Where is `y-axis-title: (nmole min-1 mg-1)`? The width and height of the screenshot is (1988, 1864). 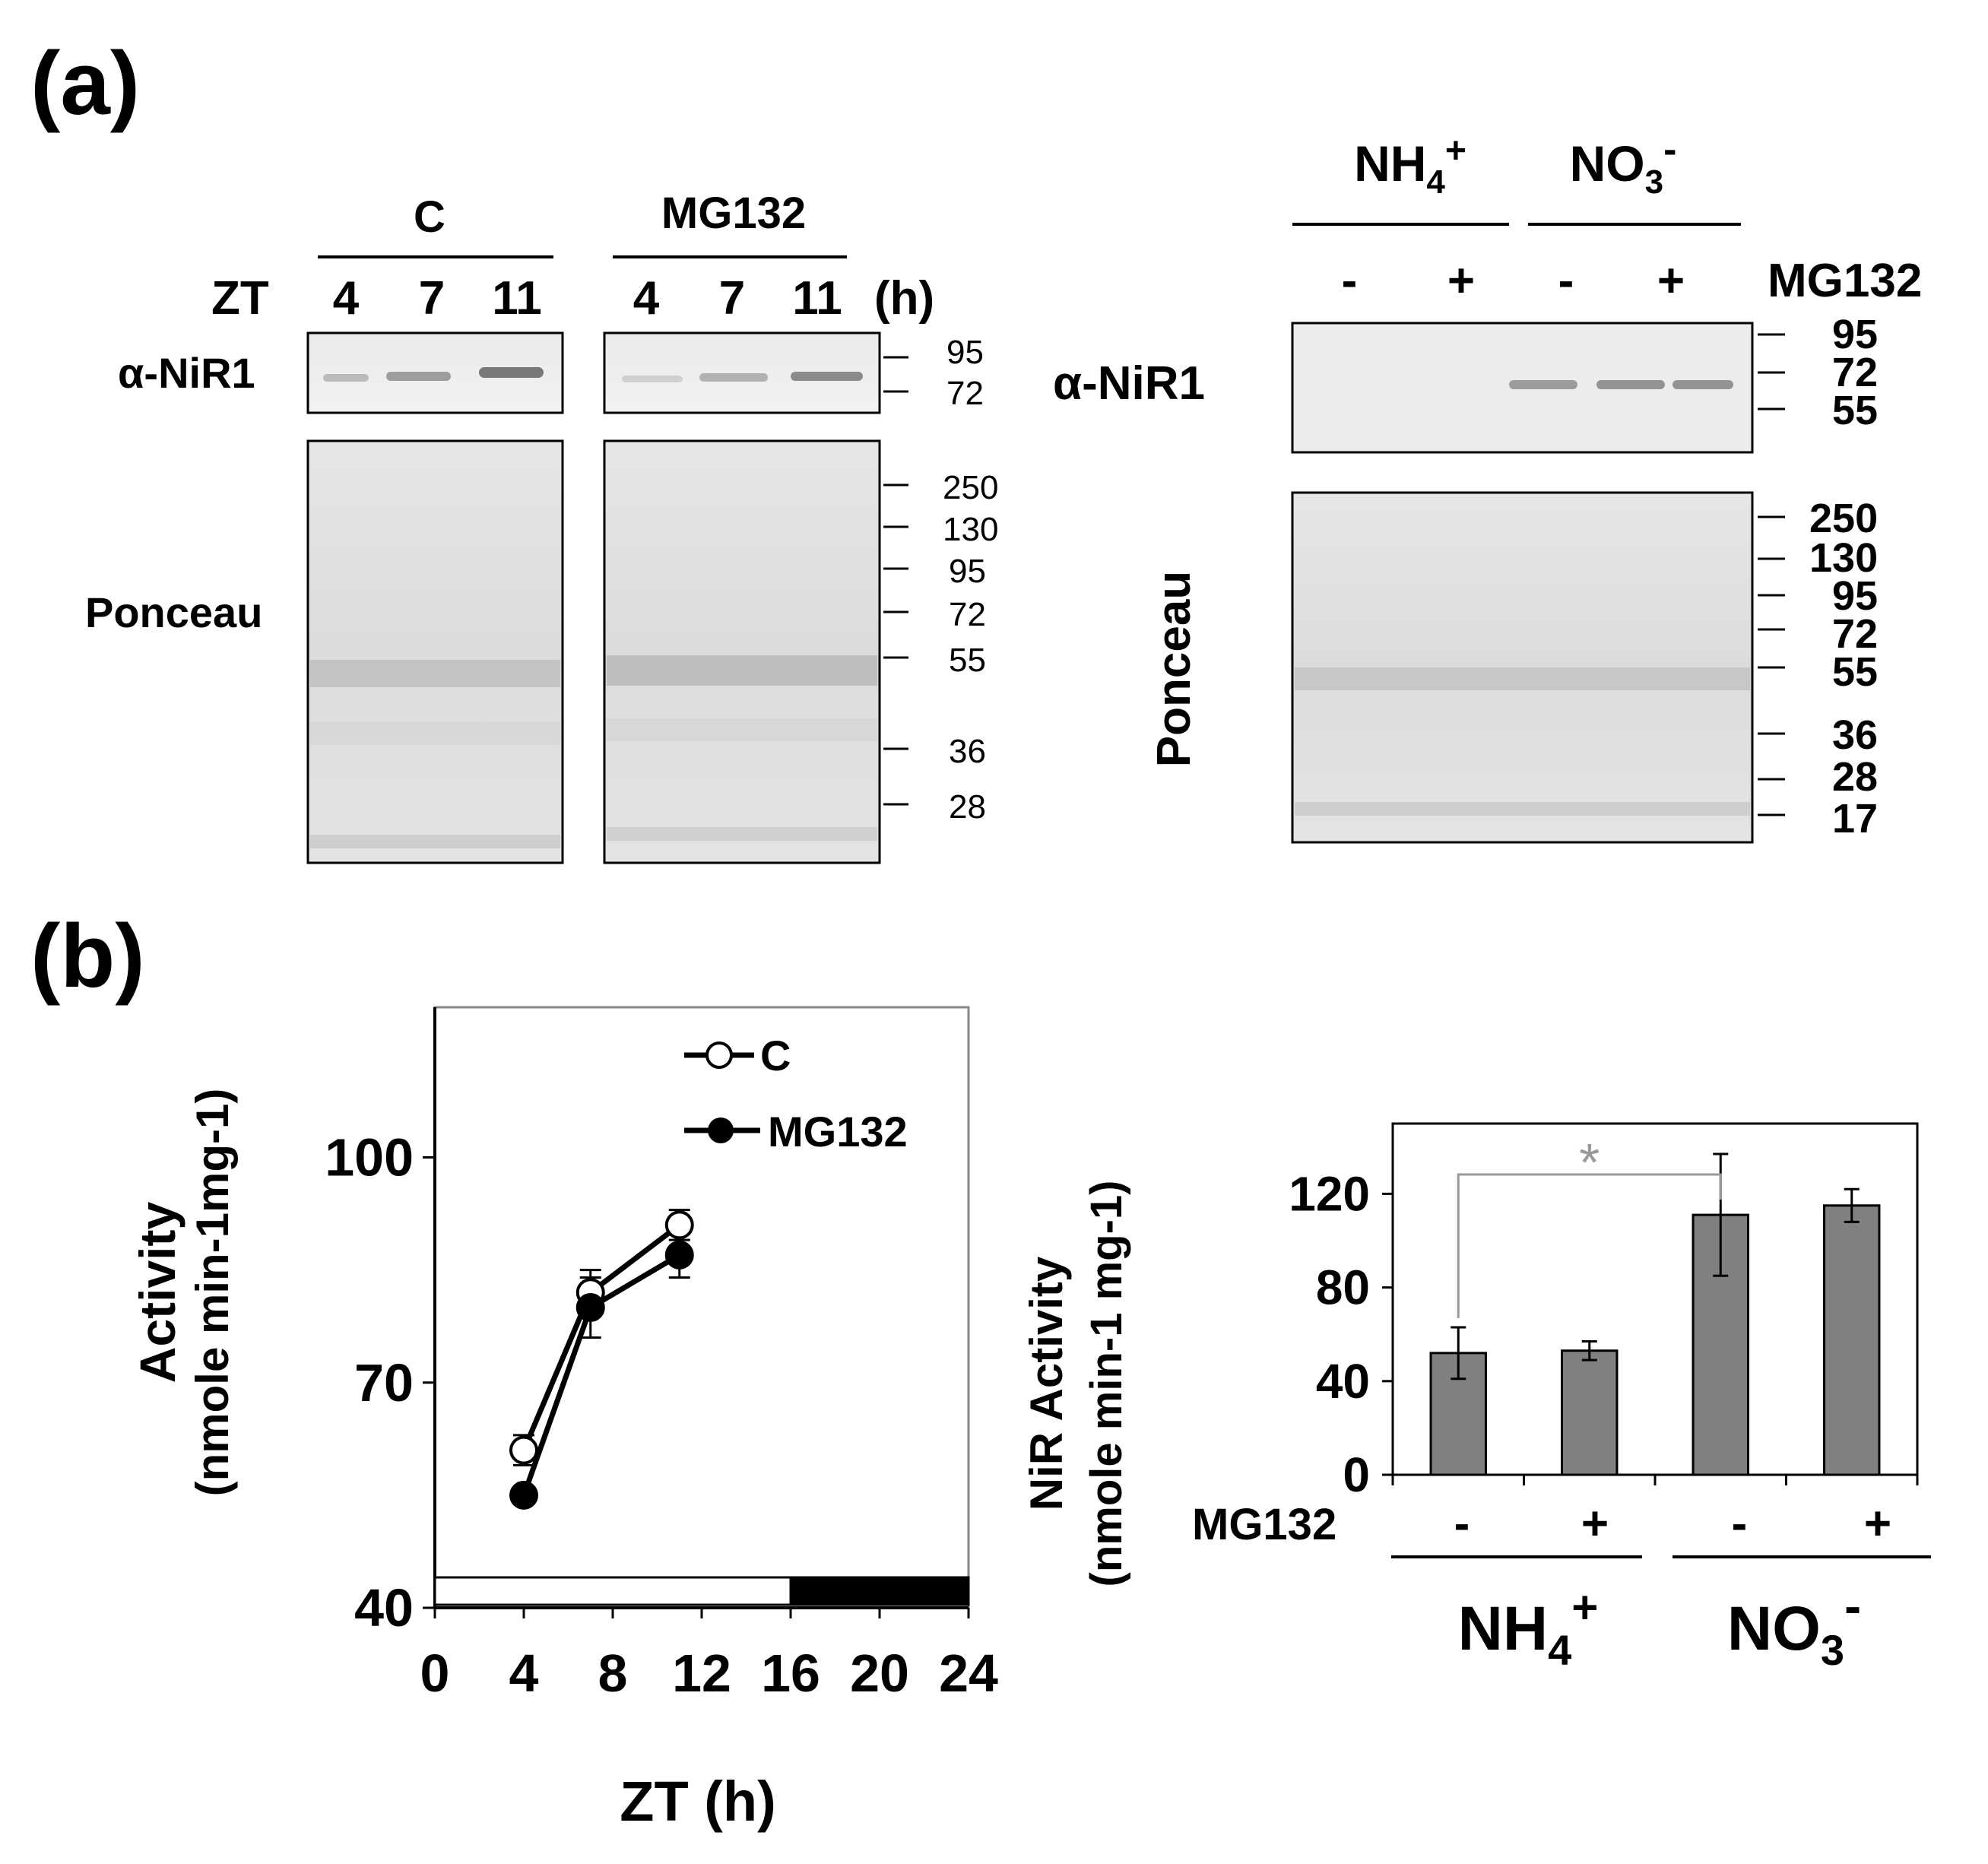 y-axis-title: (nmole min-1 mg-1) is located at coordinates (1106, 1384).